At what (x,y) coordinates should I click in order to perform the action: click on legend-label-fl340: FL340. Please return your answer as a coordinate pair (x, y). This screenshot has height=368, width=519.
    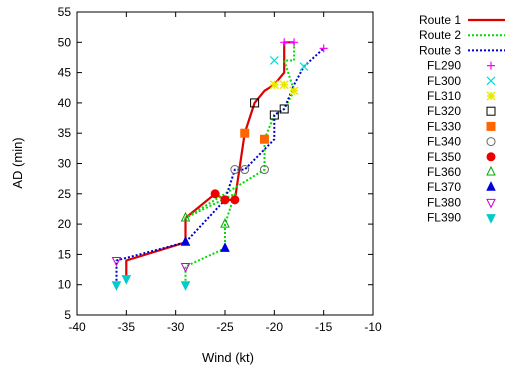
    Looking at the image, I should click on (444, 142).